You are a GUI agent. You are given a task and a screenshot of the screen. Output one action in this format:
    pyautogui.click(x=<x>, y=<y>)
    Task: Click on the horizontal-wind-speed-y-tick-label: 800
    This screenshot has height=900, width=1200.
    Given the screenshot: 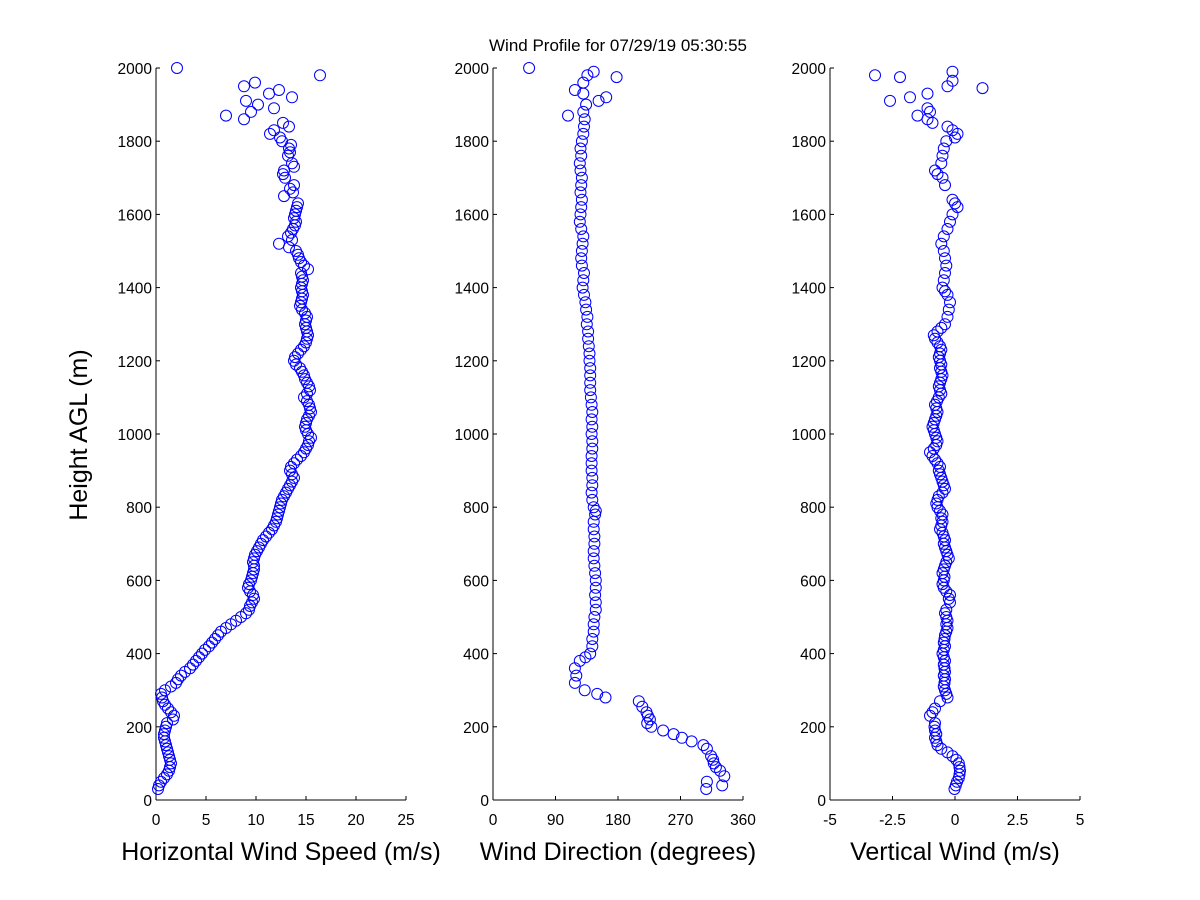 What is the action you would take?
    pyautogui.click(x=139, y=508)
    